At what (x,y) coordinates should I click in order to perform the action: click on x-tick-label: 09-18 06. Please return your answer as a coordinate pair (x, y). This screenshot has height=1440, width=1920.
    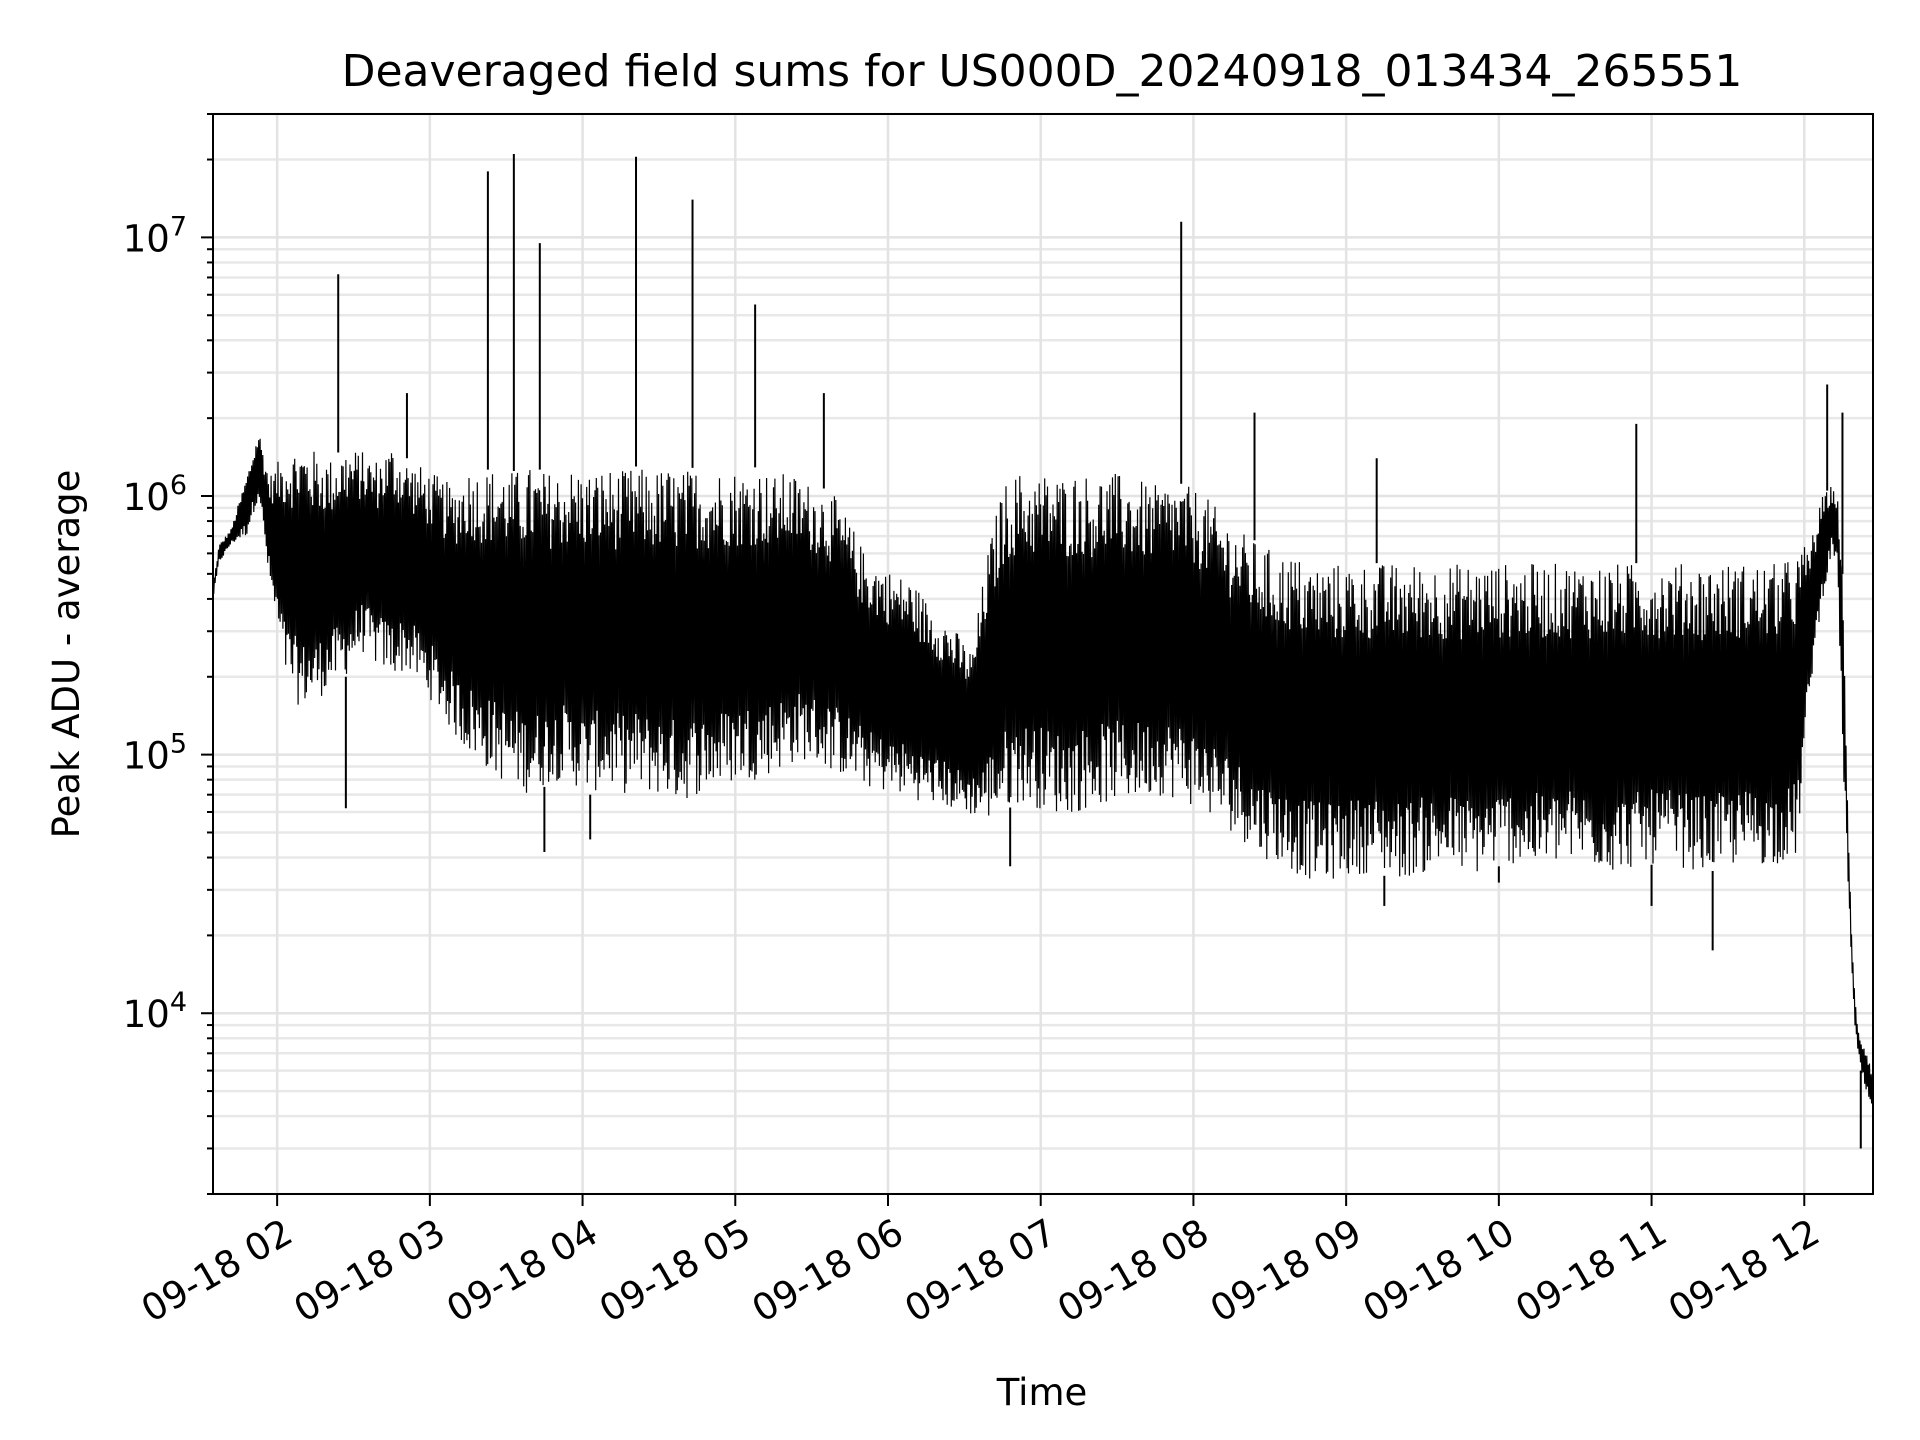
    Looking at the image, I should click on (828, 1271).